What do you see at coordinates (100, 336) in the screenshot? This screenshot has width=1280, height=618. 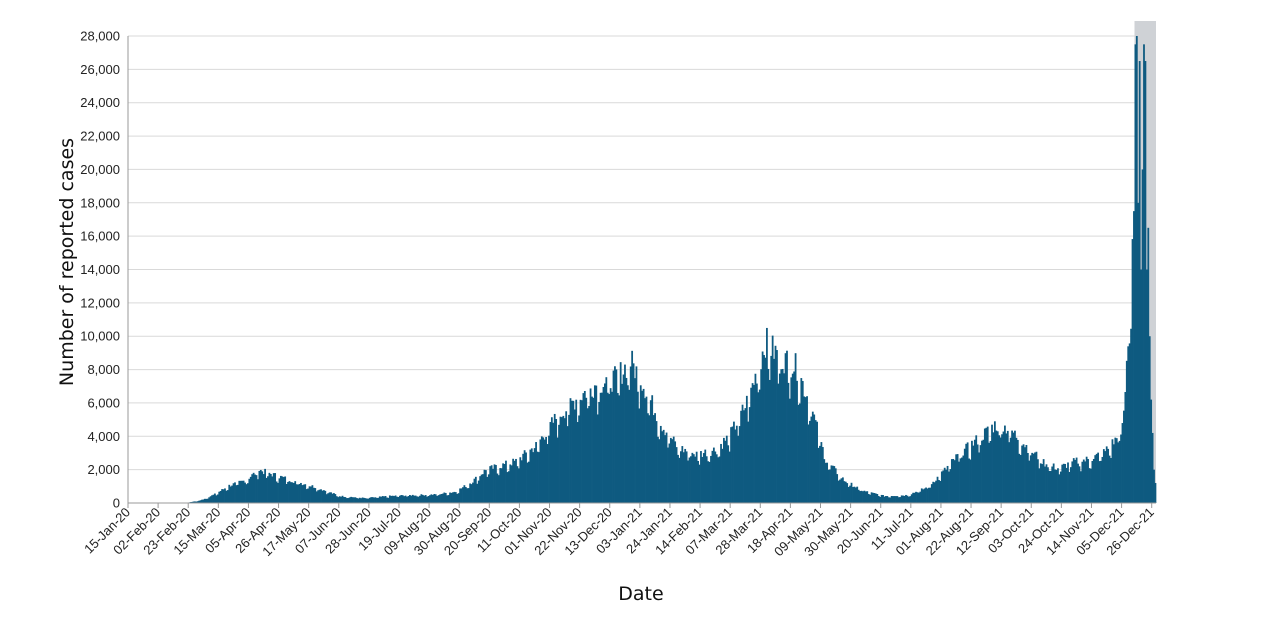 I see `y-tick-label: 10,000` at bounding box center [100, 336].